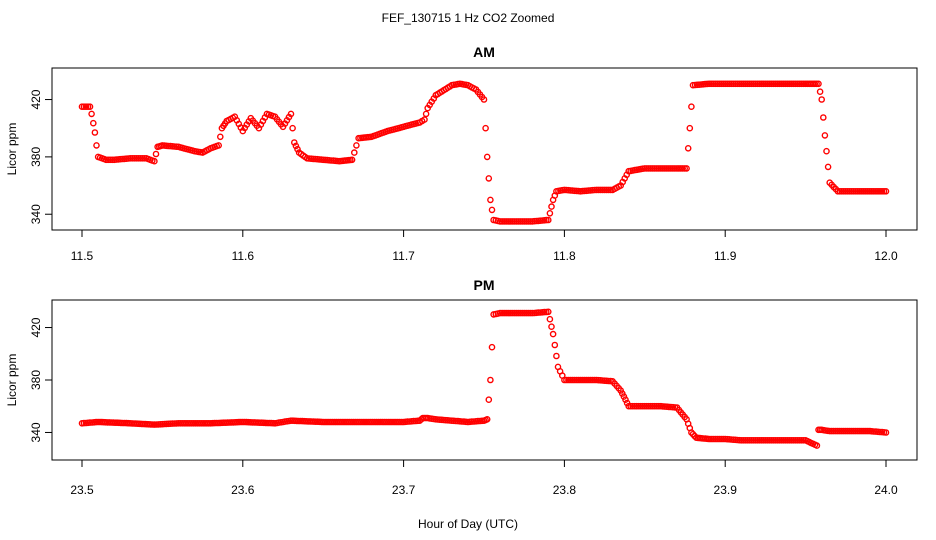 The width and height of the screenshot is (936, 540). What do you see at coordinates (886, 256) in the screenshot?
I see `am-x-tick-label: 12.0` at bounding box center [886, 256].